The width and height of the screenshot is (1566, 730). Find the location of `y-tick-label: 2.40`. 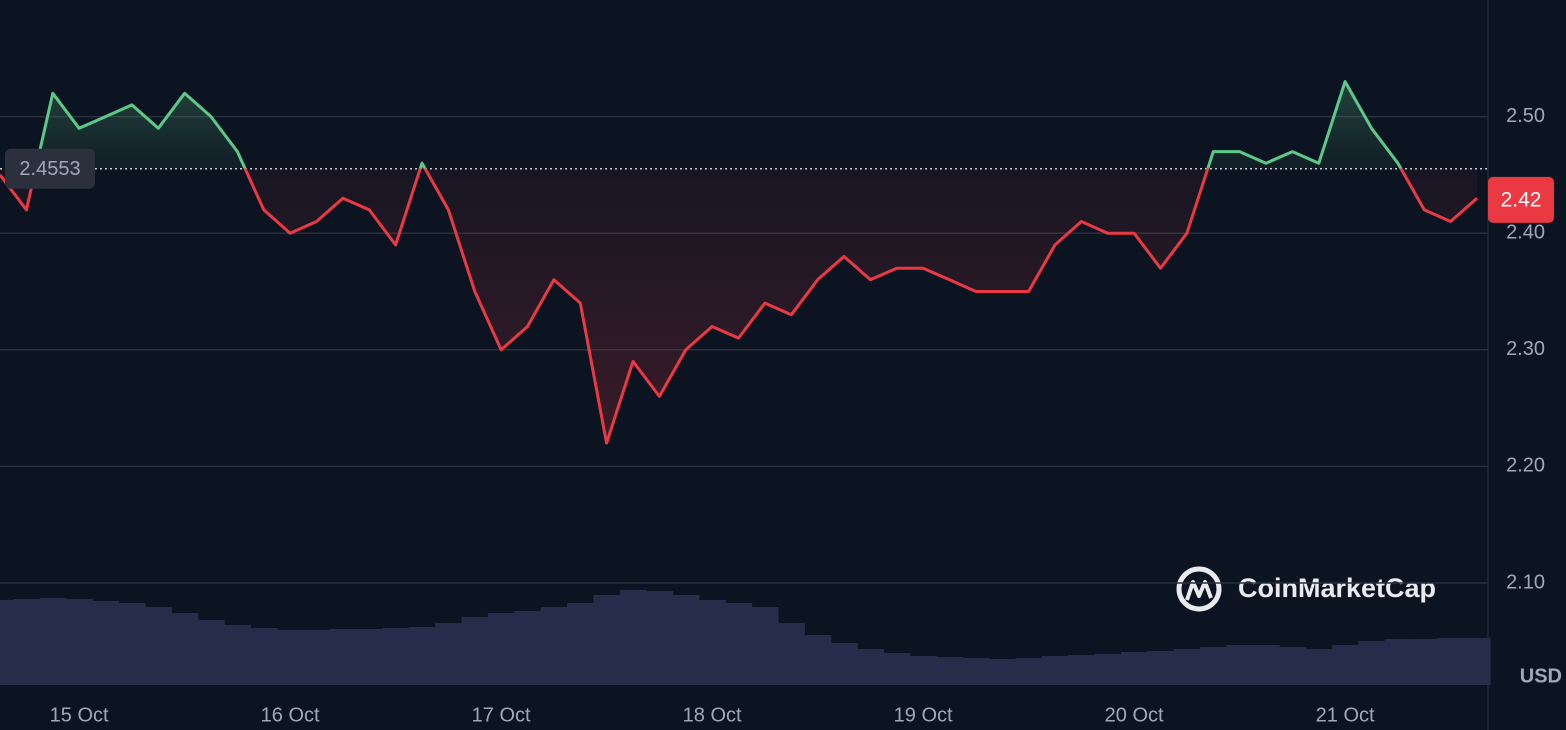

y-tick-label: 2.40 is located at coordinates (1525, 232).